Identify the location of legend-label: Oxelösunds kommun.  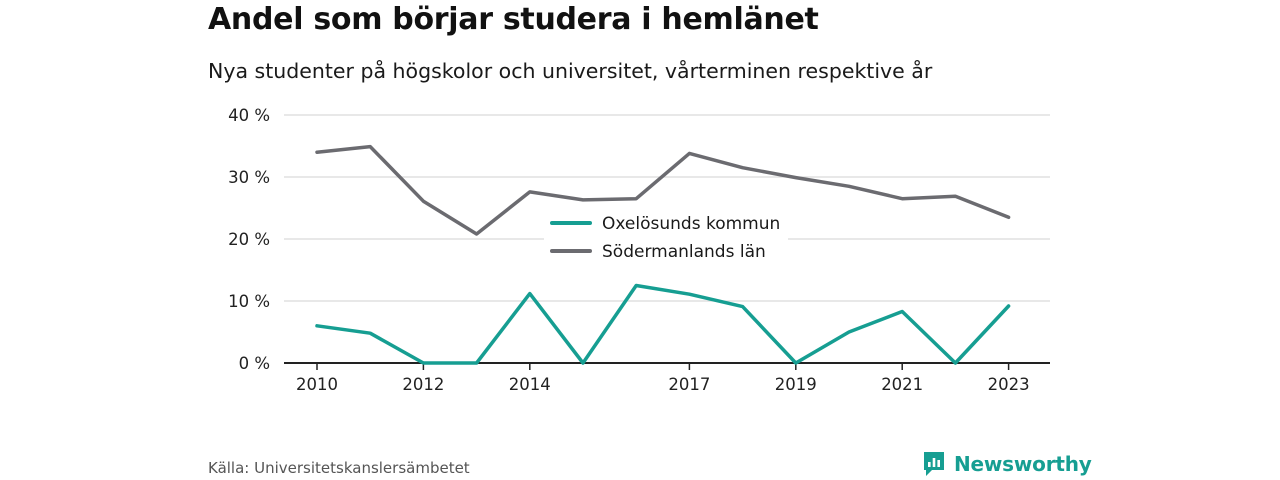
(691, 224).